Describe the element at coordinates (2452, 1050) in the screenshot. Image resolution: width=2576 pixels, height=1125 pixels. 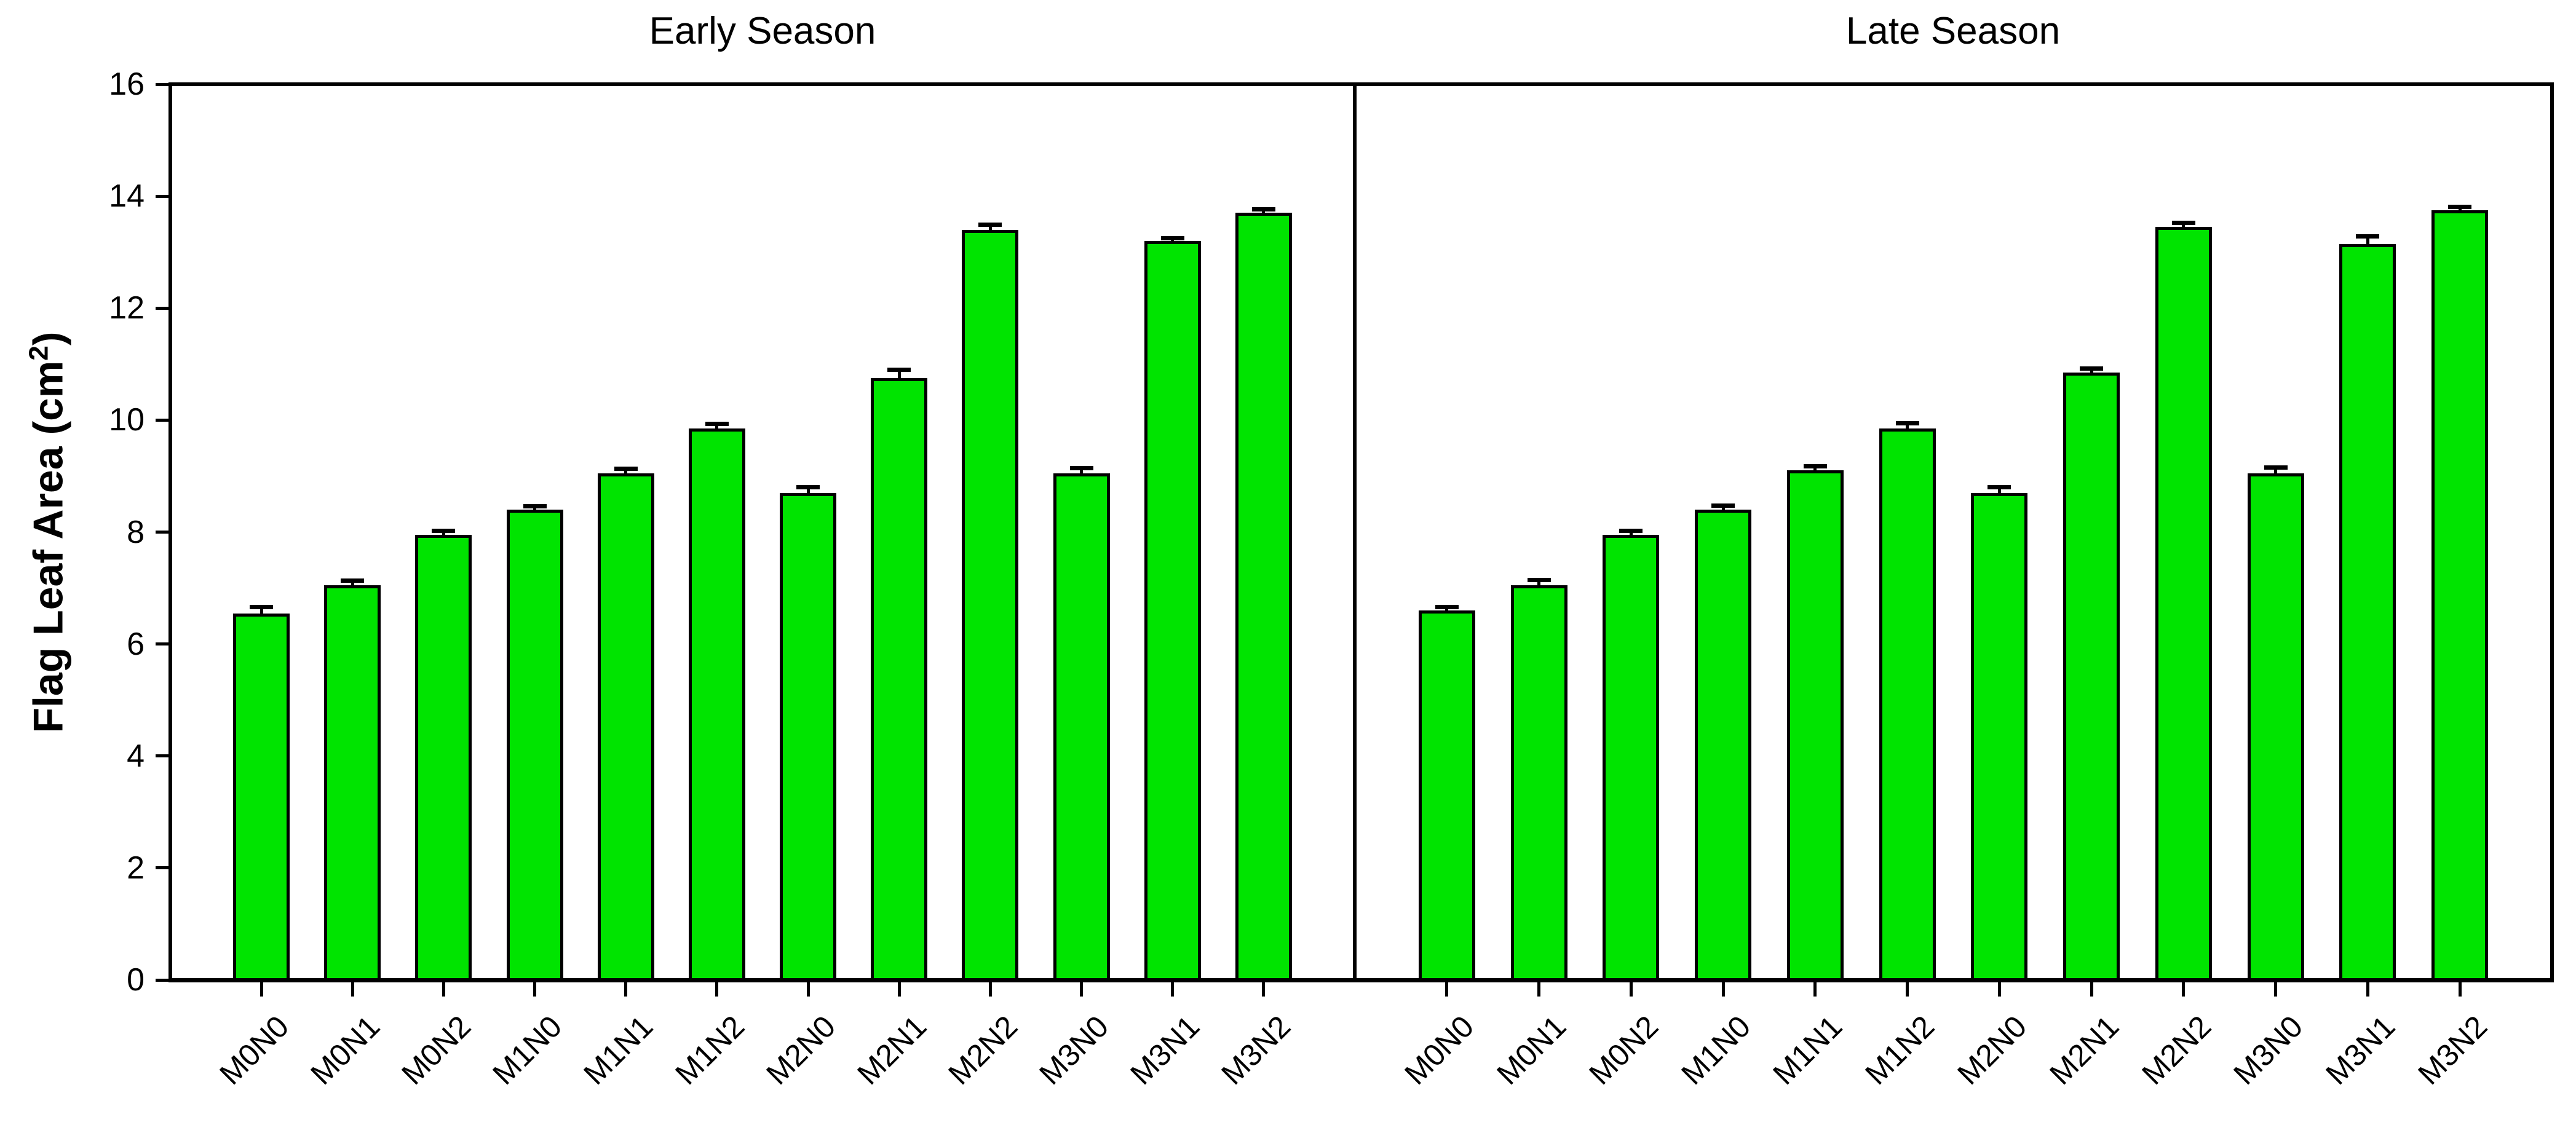
I see `x-label-M3N2-late: M3N2` at that location.